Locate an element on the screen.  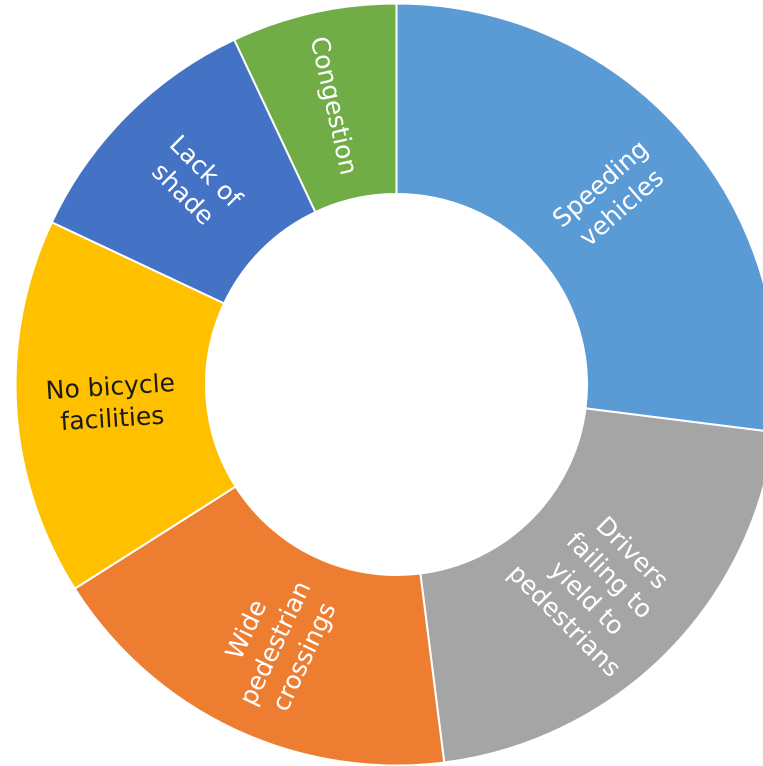
slice-label: Congestion is located at coordinates (334, 106).